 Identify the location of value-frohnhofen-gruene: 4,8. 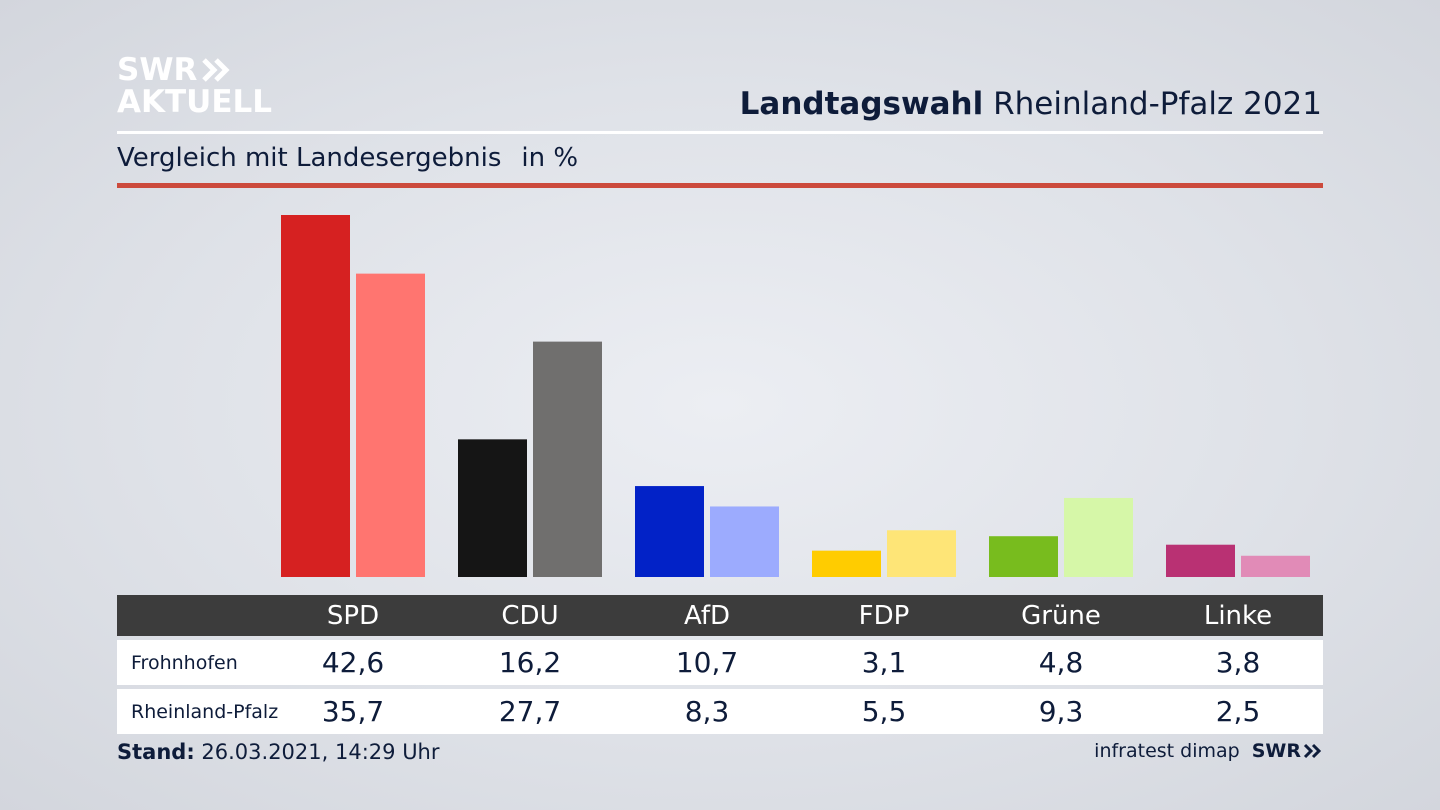
(1061, 662).